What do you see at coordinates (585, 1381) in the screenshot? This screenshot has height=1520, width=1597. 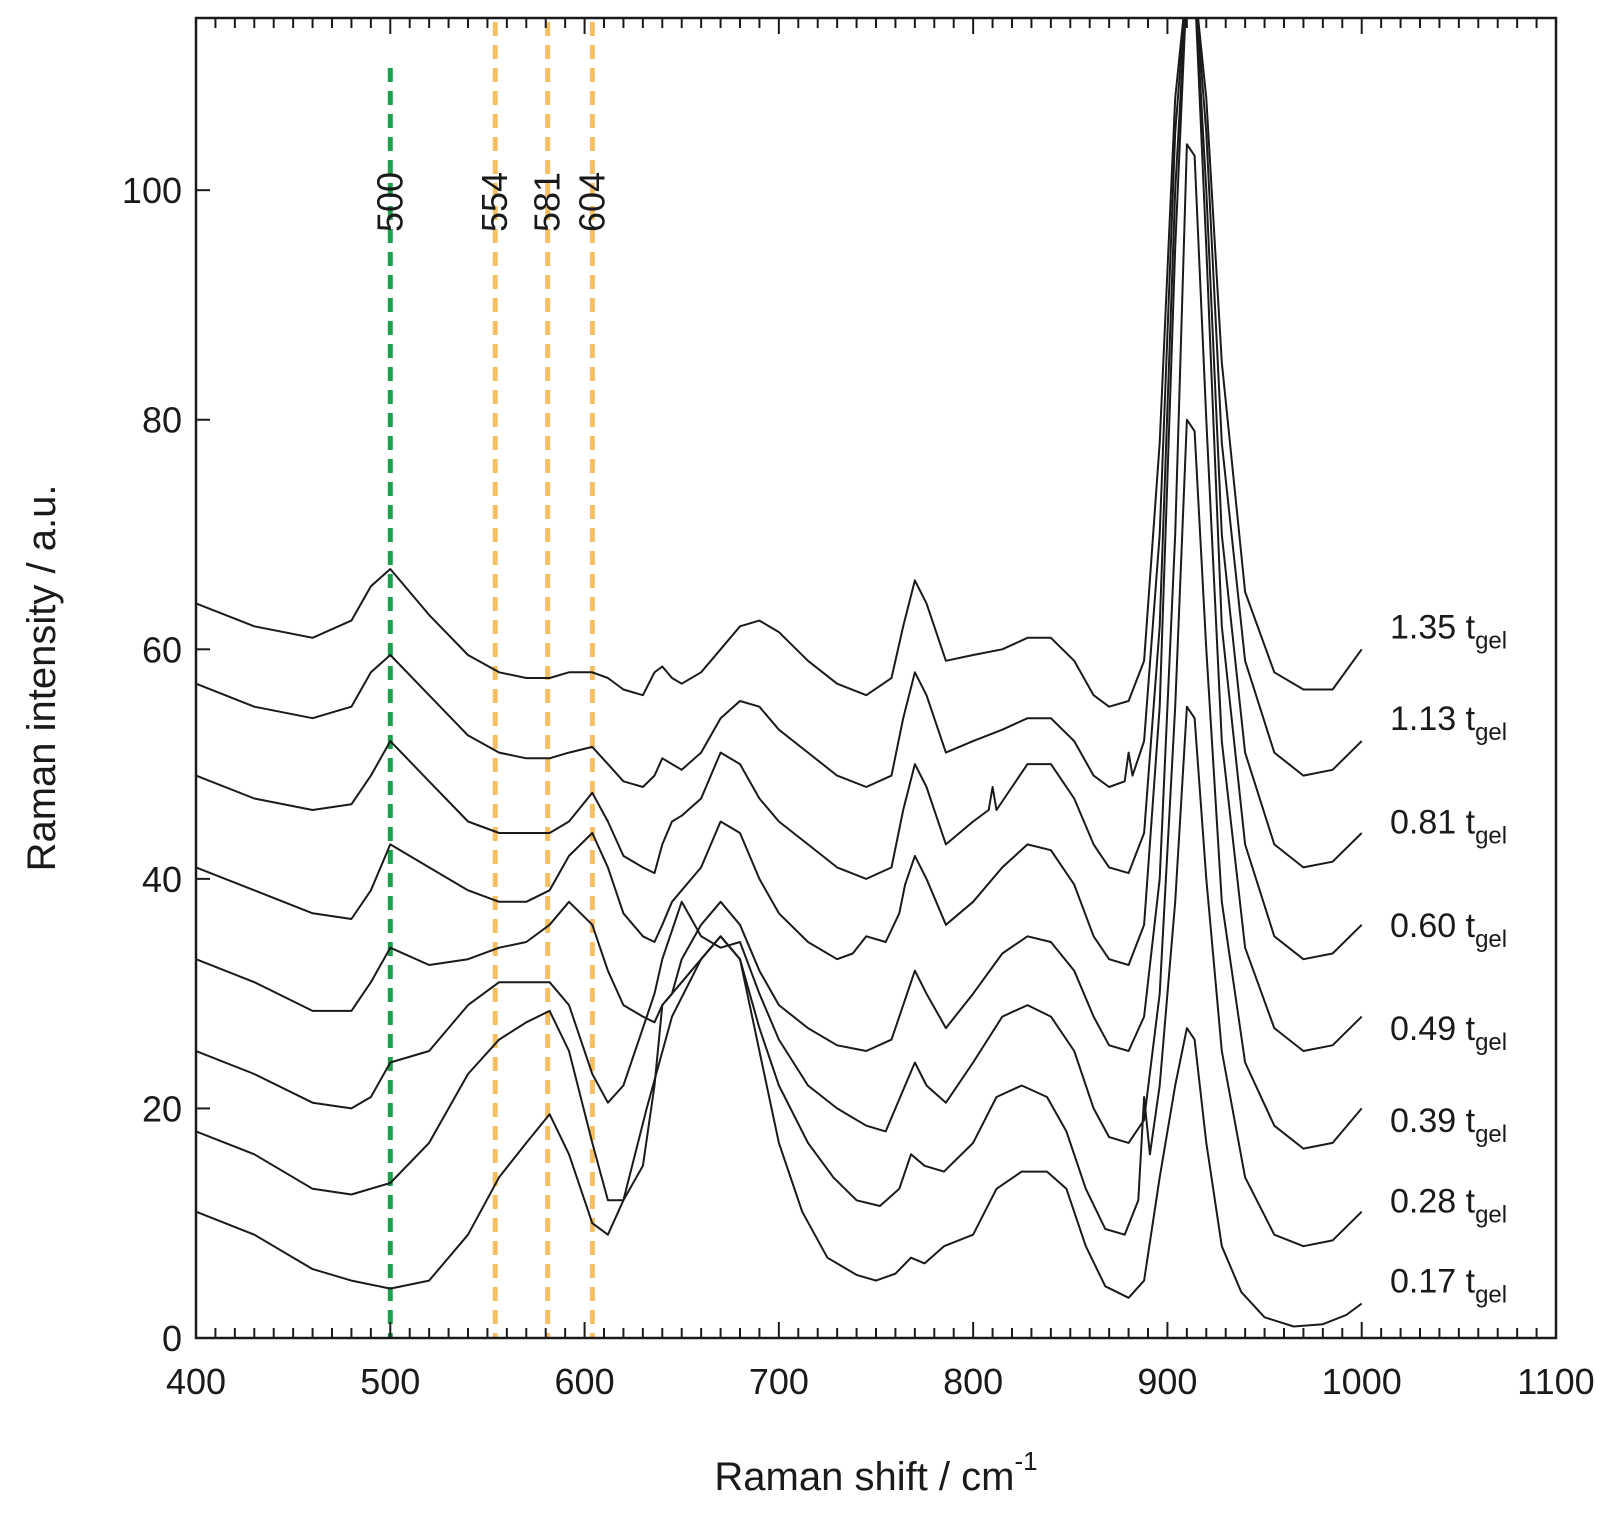 I see `x-tick-label: 600` at bounding box center [585, 1381].